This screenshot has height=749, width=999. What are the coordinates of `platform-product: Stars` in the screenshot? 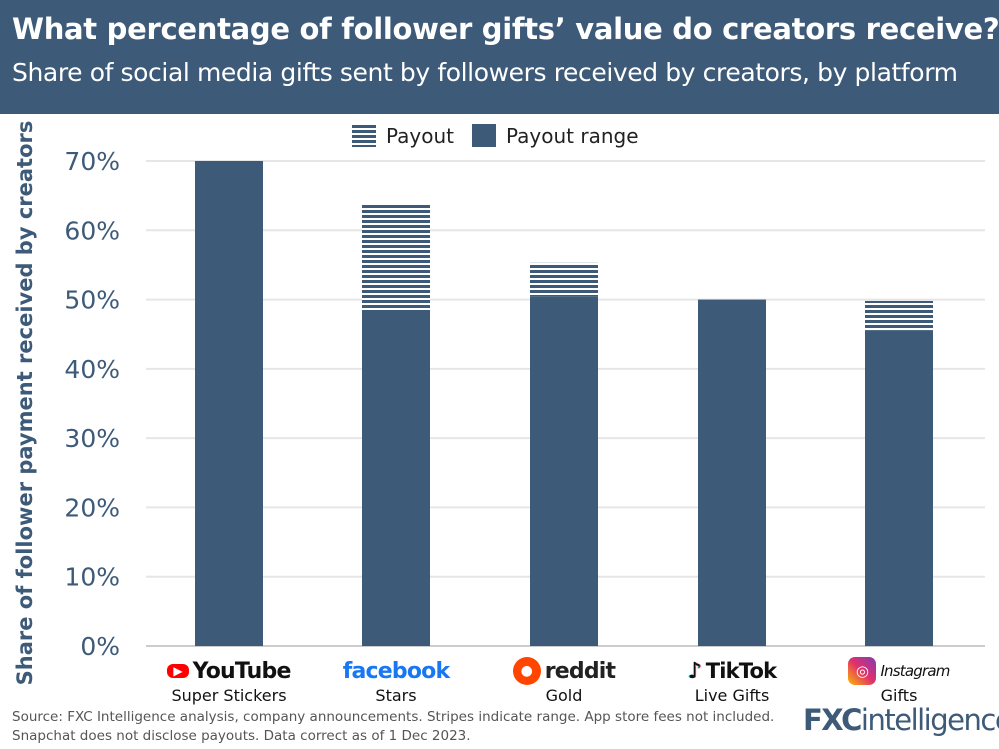 It's located at (396, 695).